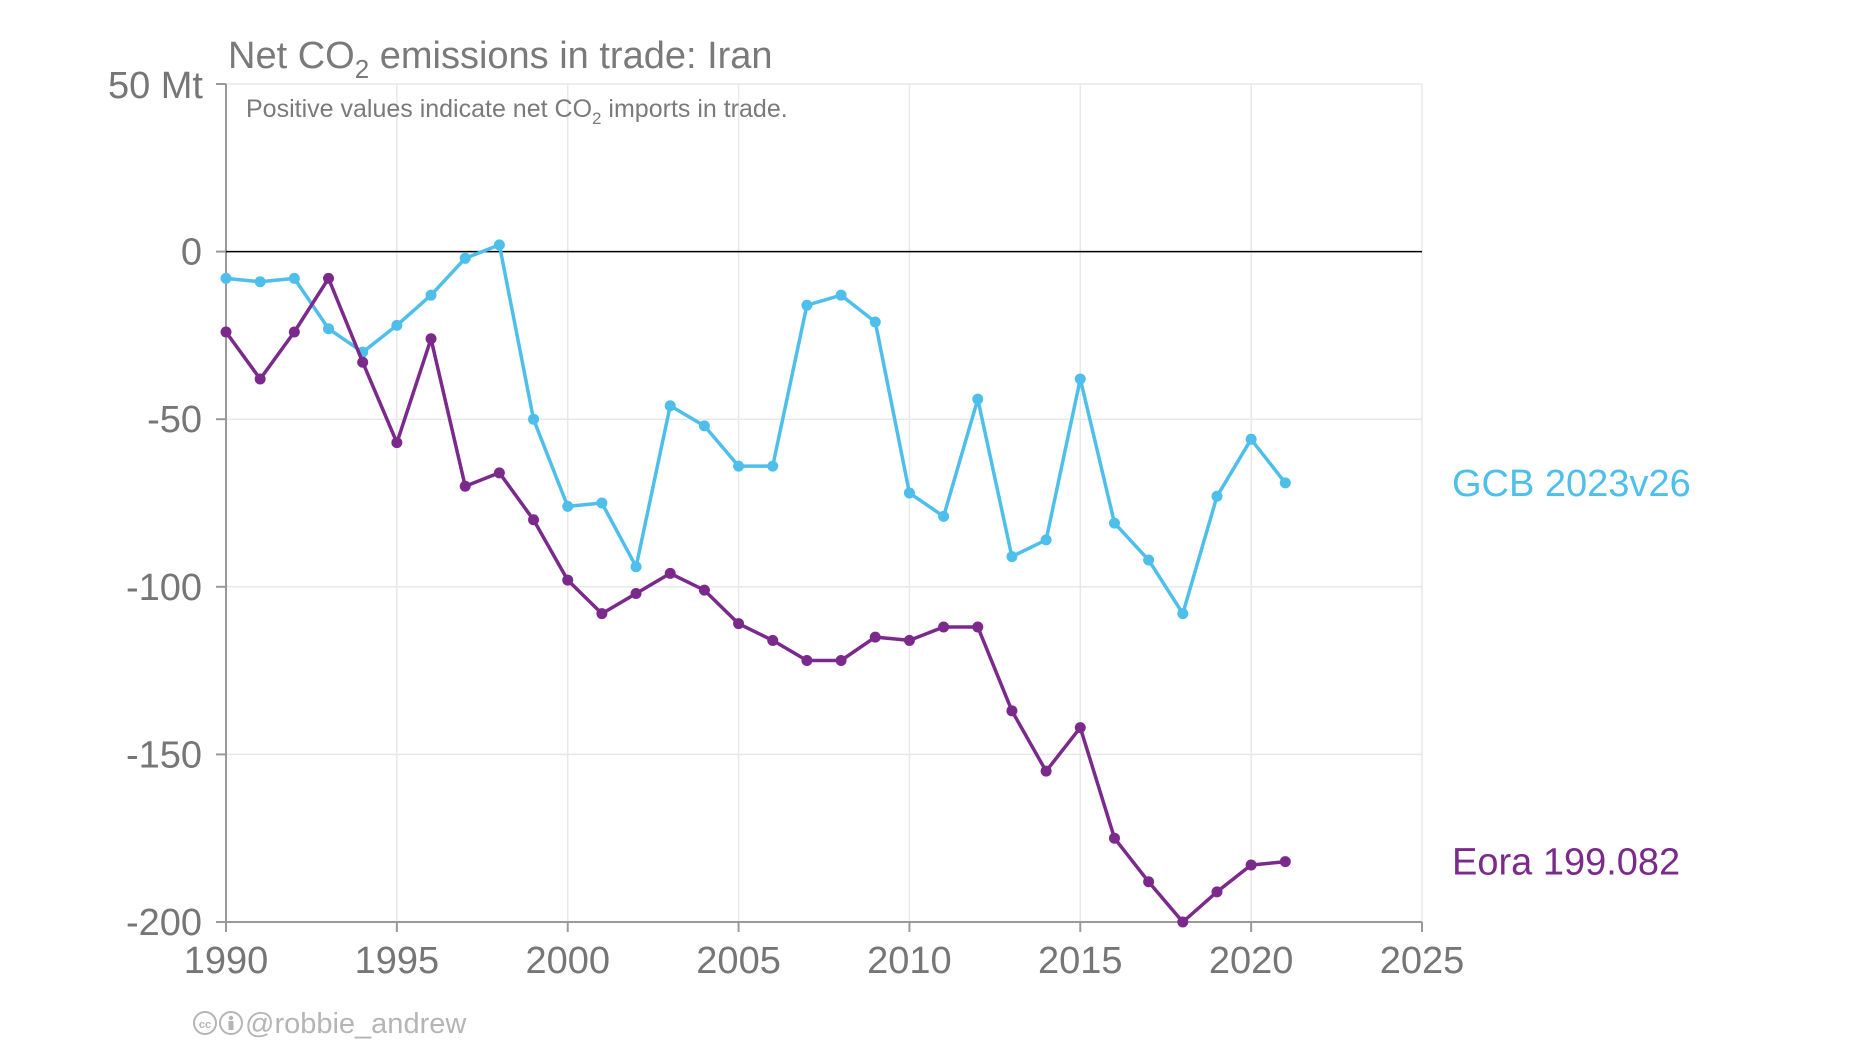  What do you see at coordinates (155, 86) in the screenshot?
I see `y-axis-top-label: 50 Mt` at bounding box center [155, 86].